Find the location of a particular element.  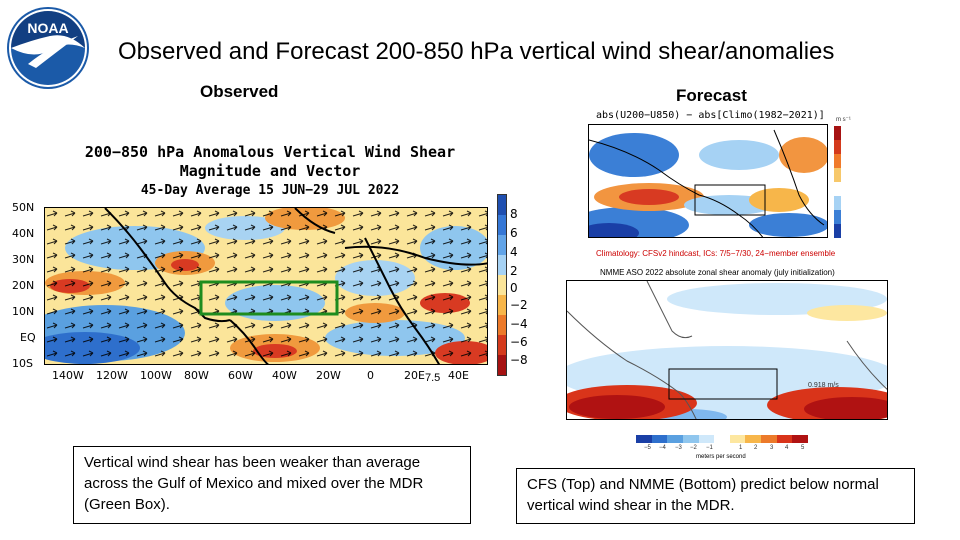

colorbar-label: 8 is located at coordinates (514, 214).